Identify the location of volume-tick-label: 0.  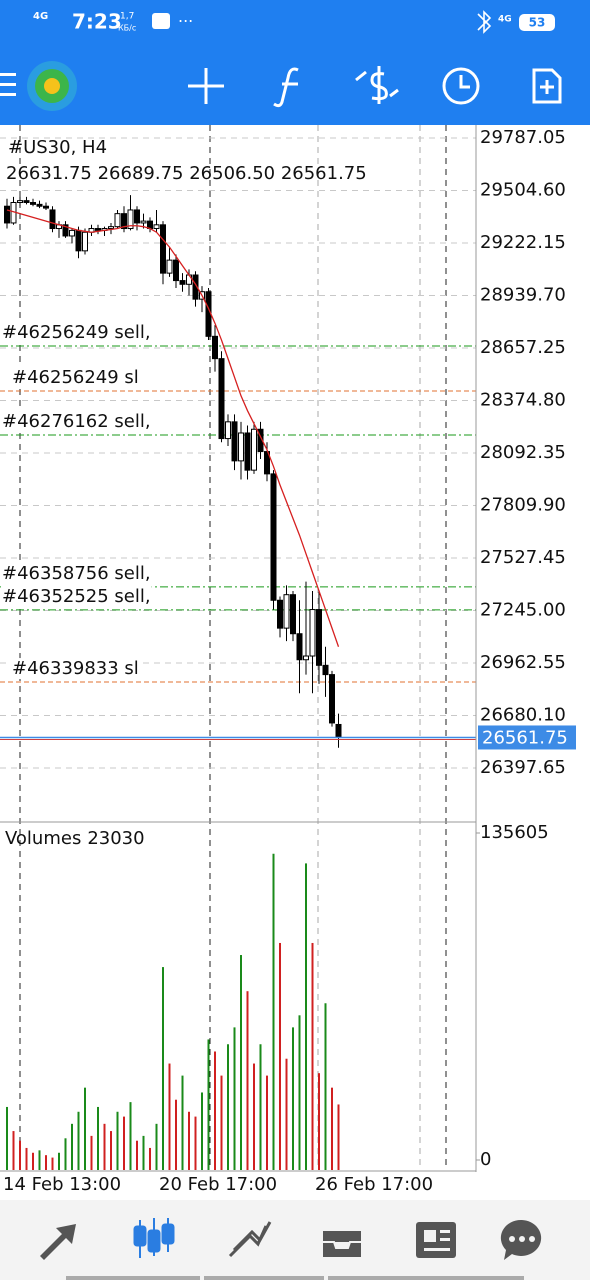
(485, 1159).